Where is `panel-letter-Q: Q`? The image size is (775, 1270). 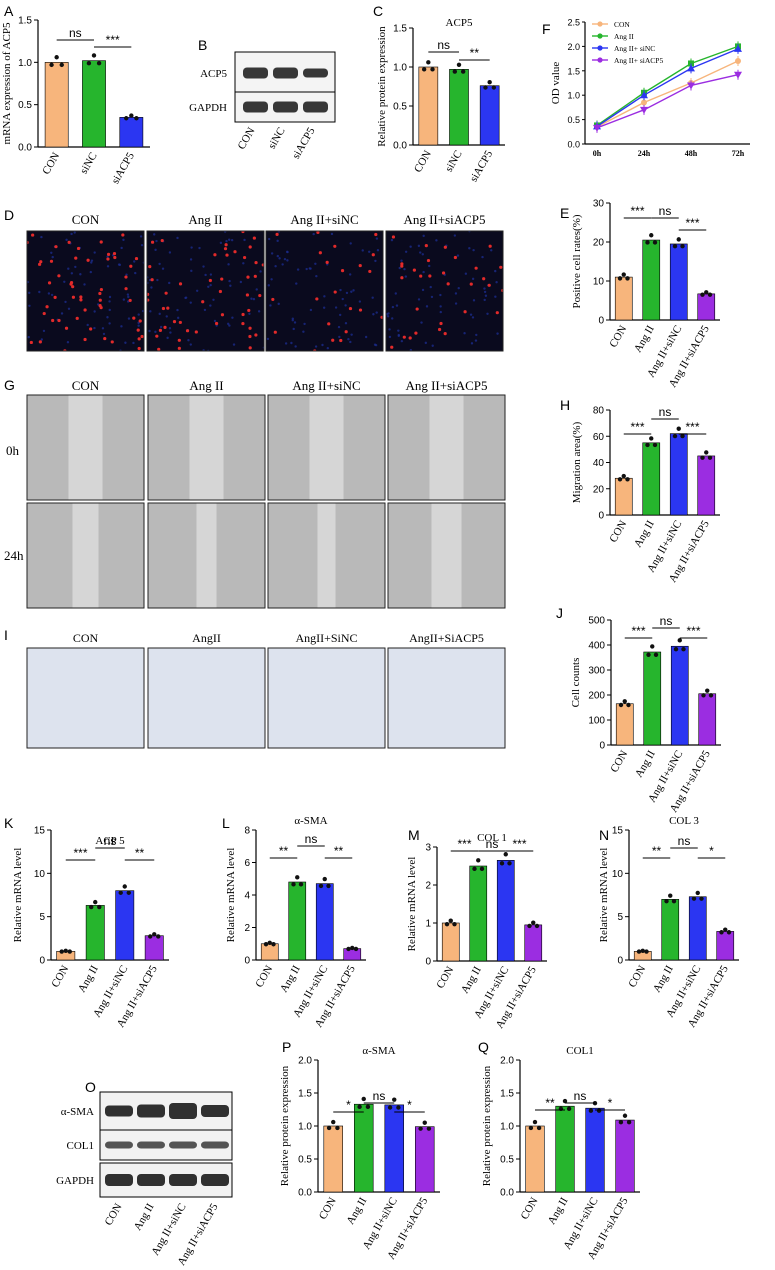 panel-letter-Q: Q is located at coordinates (483, 1047).